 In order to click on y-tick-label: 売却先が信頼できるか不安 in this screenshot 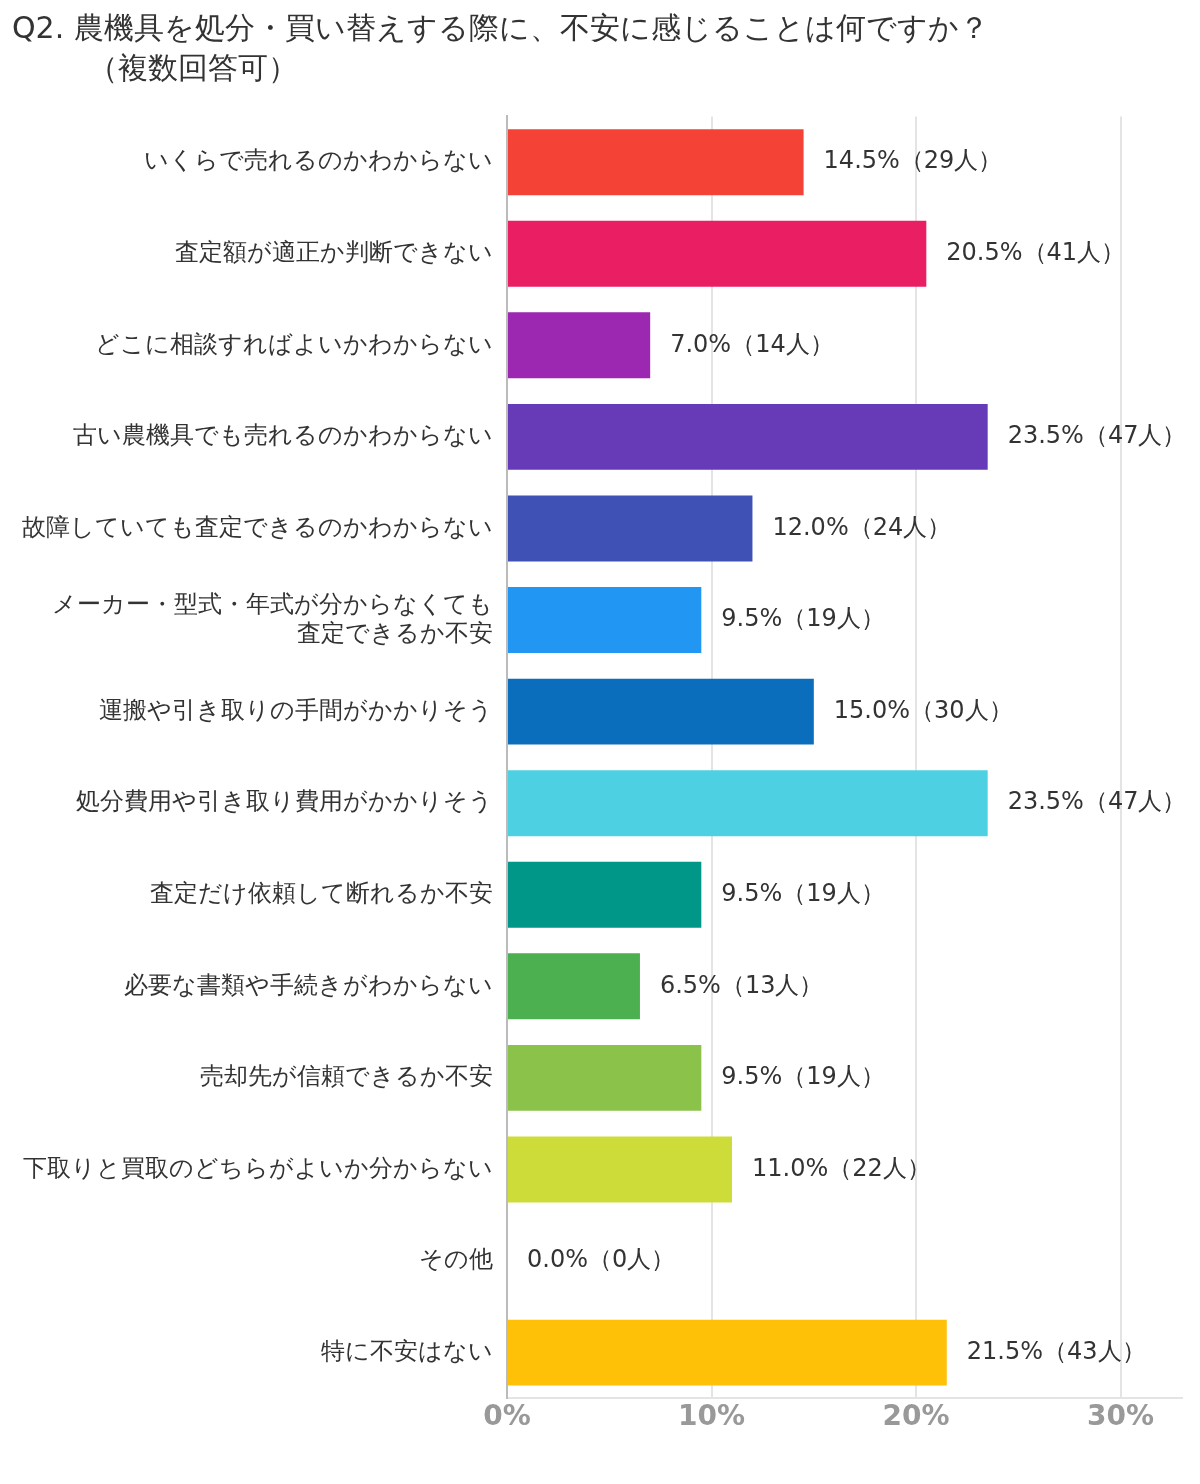, I will do `click(346, 1076)`.